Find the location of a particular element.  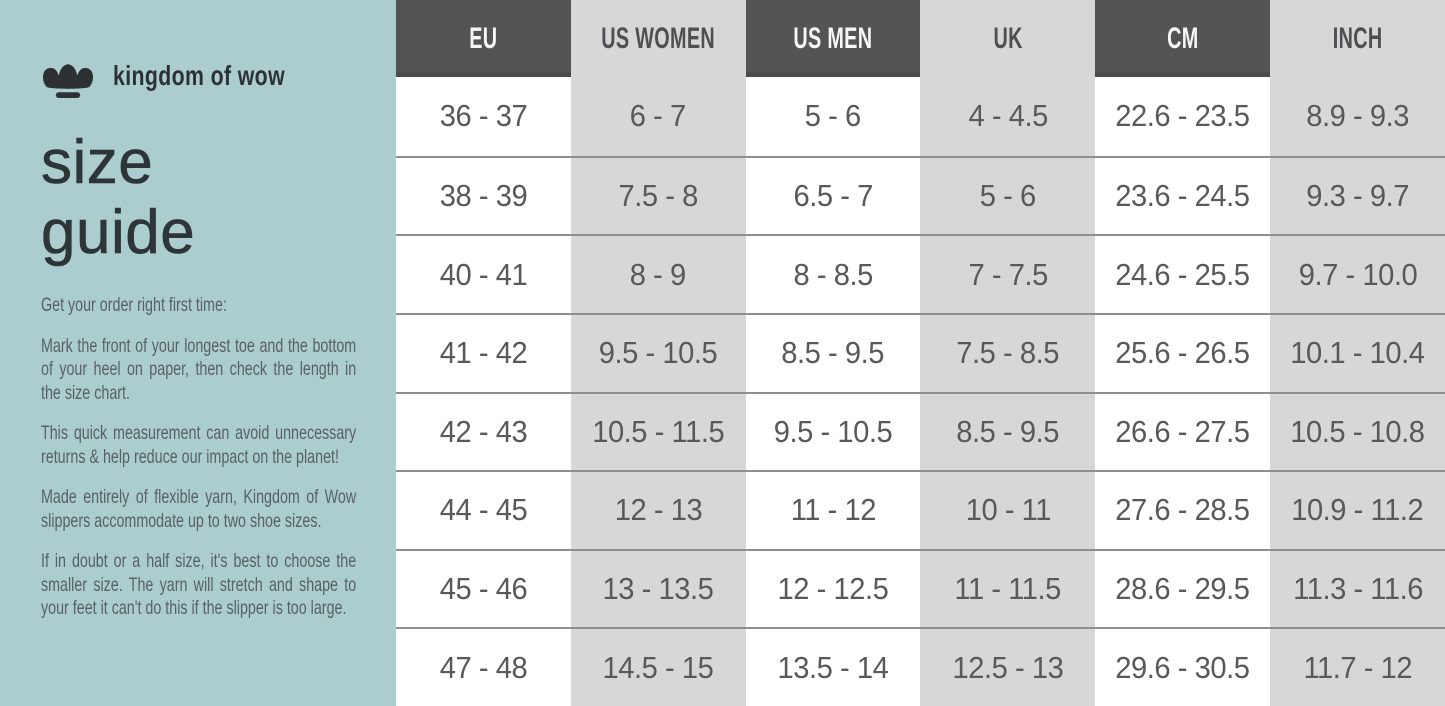

column-header-us-men: US MEN is located at coordinates (833, 38).